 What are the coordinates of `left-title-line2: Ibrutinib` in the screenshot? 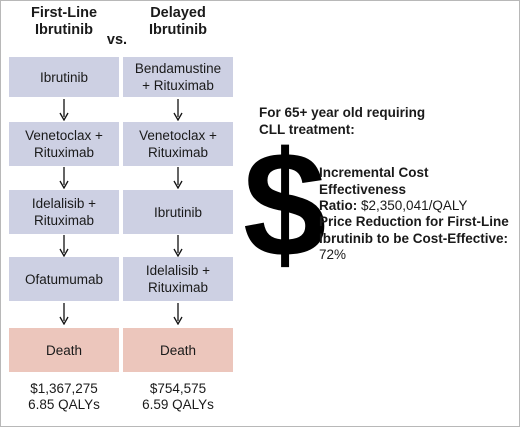 It's located at (64, 30).